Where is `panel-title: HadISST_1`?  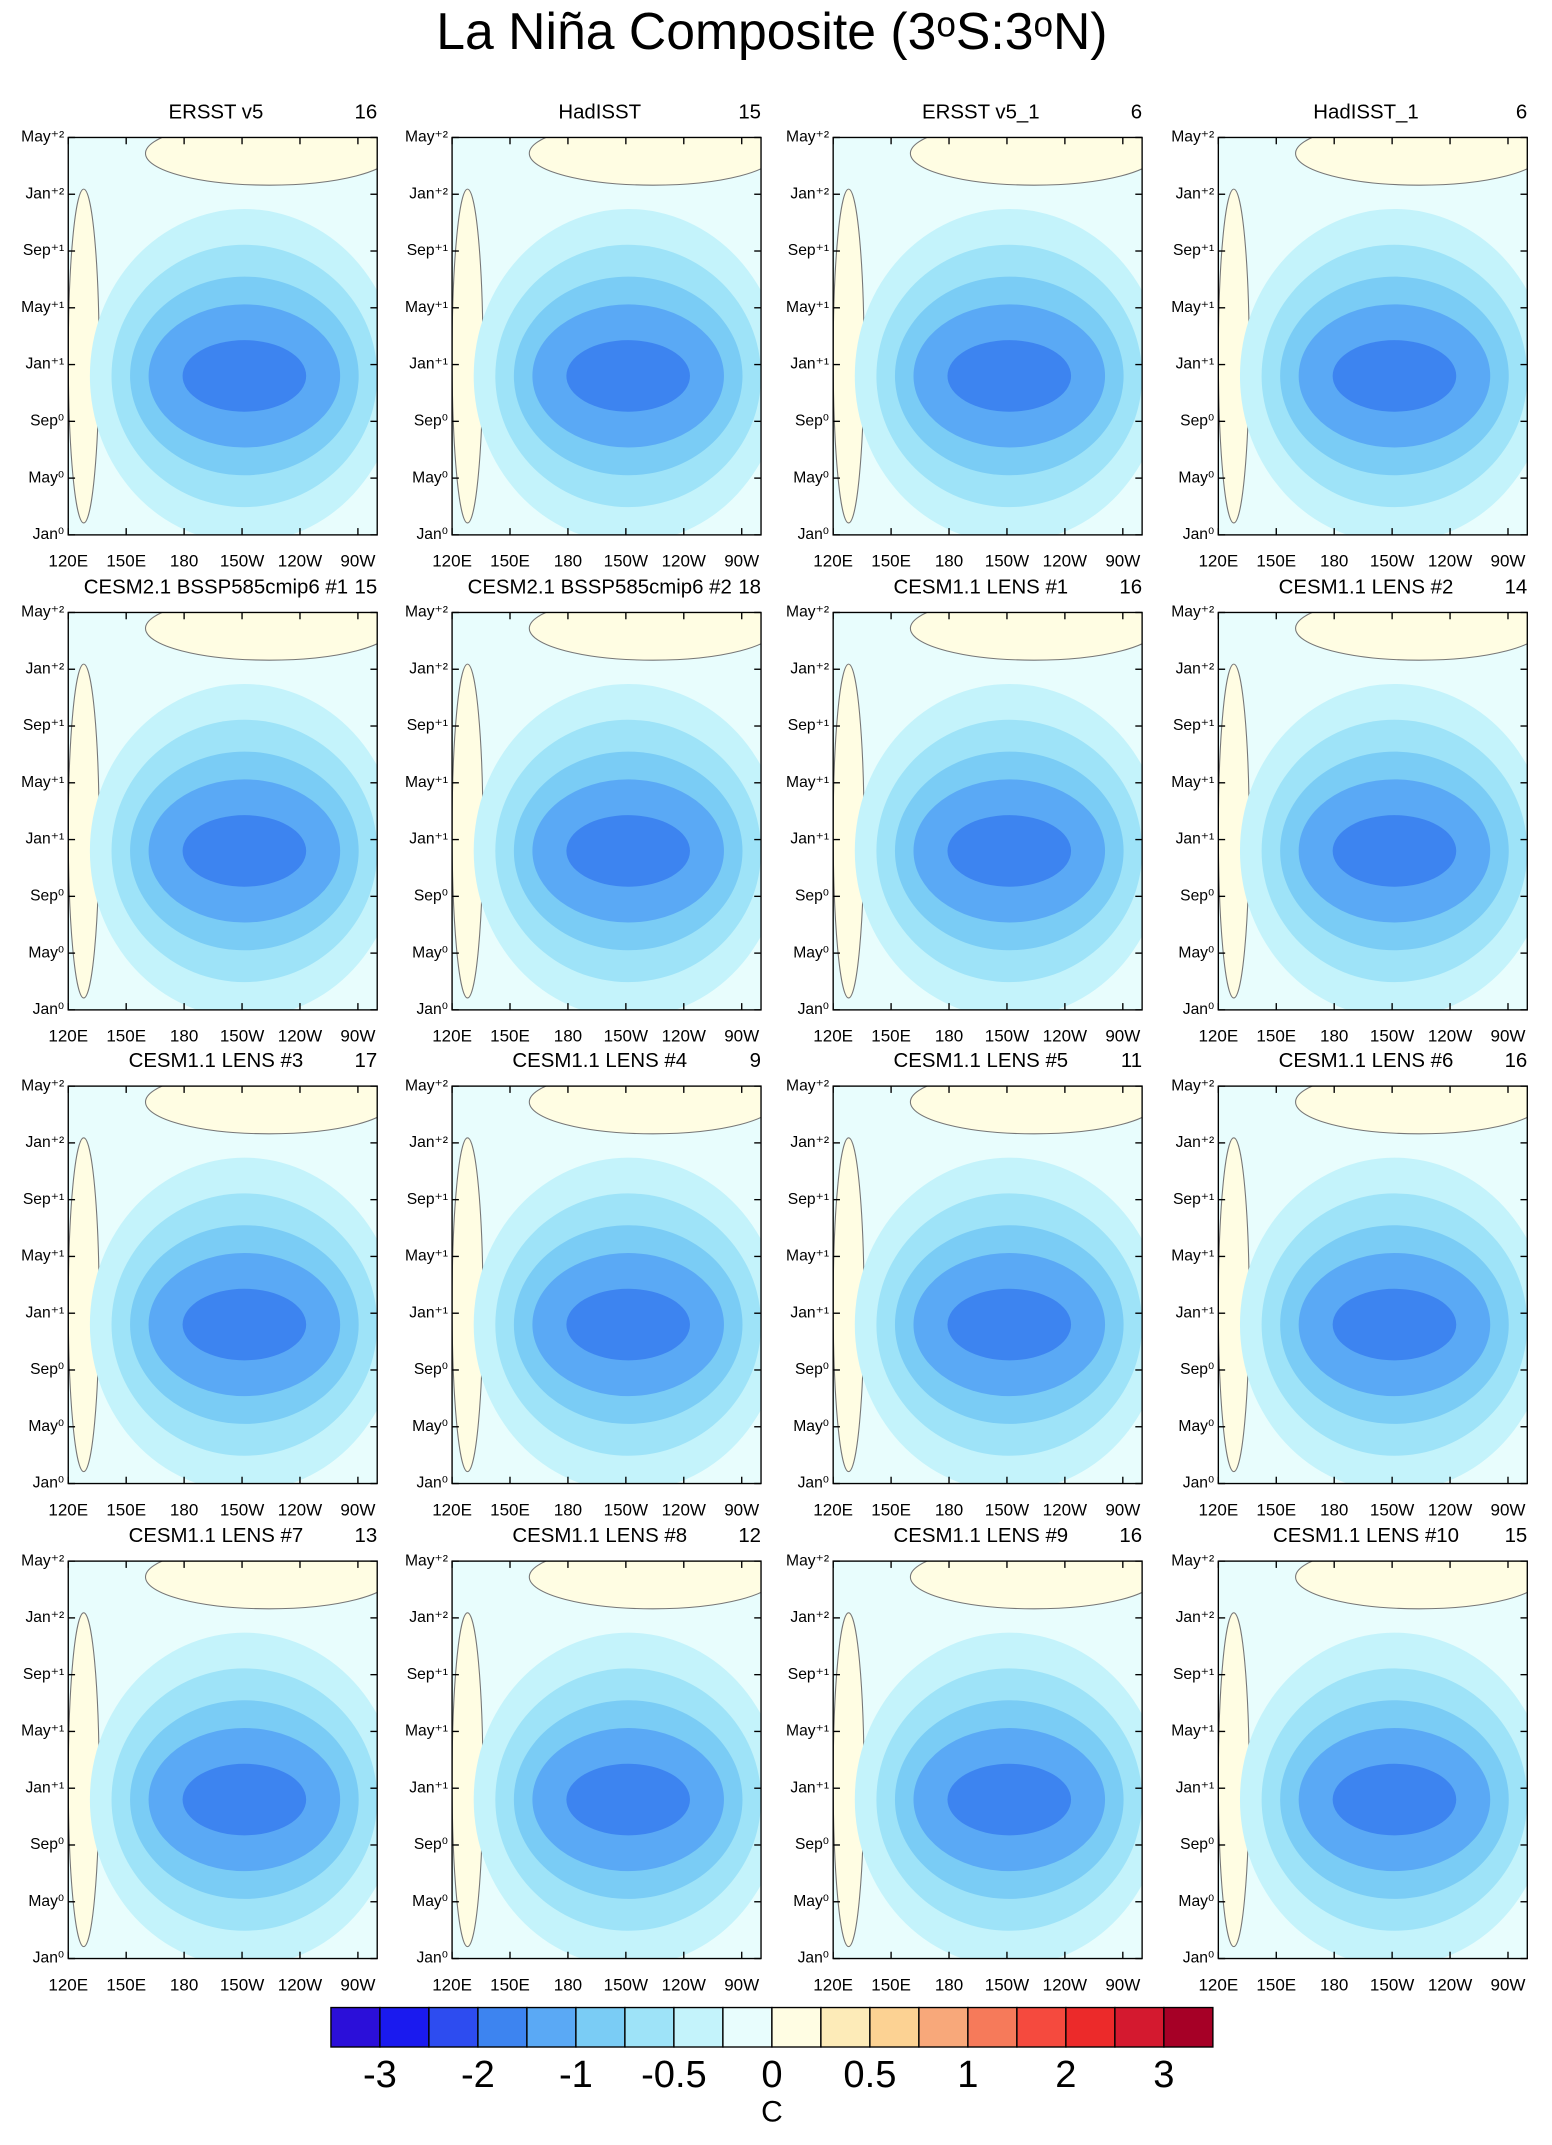 panel-title: HadISST_1 is located at coordinates (1366, 112).